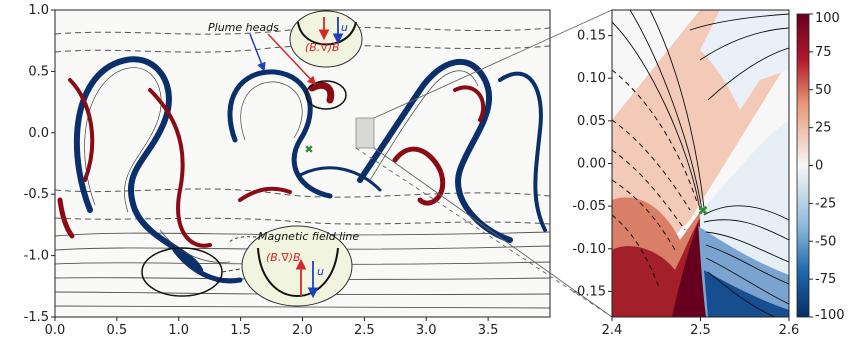 This screenshot has width=854, height=340. What do you see at coordinates (283, 257) in the screenshot?
I see `lower-bgb-label: (B.∇)B` at bounding box center [283, 257].